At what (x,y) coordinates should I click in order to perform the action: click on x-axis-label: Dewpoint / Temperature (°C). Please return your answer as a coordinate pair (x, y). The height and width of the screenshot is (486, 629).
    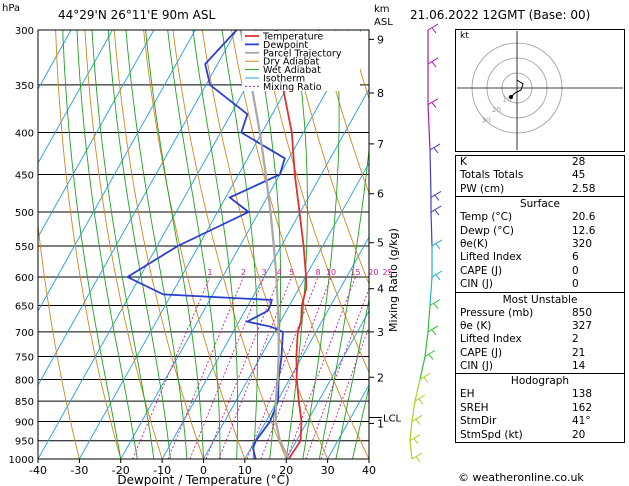
    Looking at the image, I should click on (203, 479).